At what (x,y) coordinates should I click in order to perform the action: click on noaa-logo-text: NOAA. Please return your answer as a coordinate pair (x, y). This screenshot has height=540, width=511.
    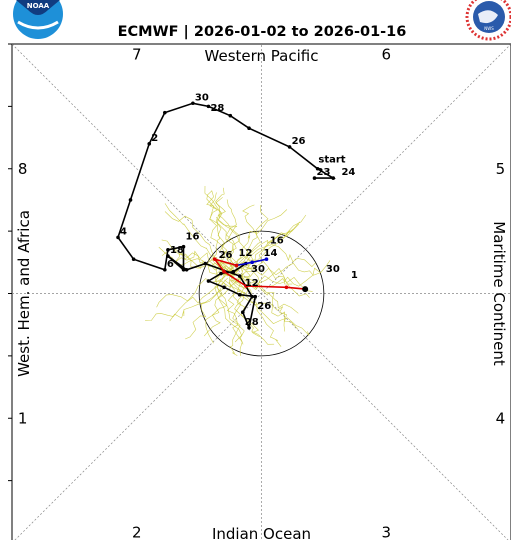
    Looking at the image, I should click on (38, 6).